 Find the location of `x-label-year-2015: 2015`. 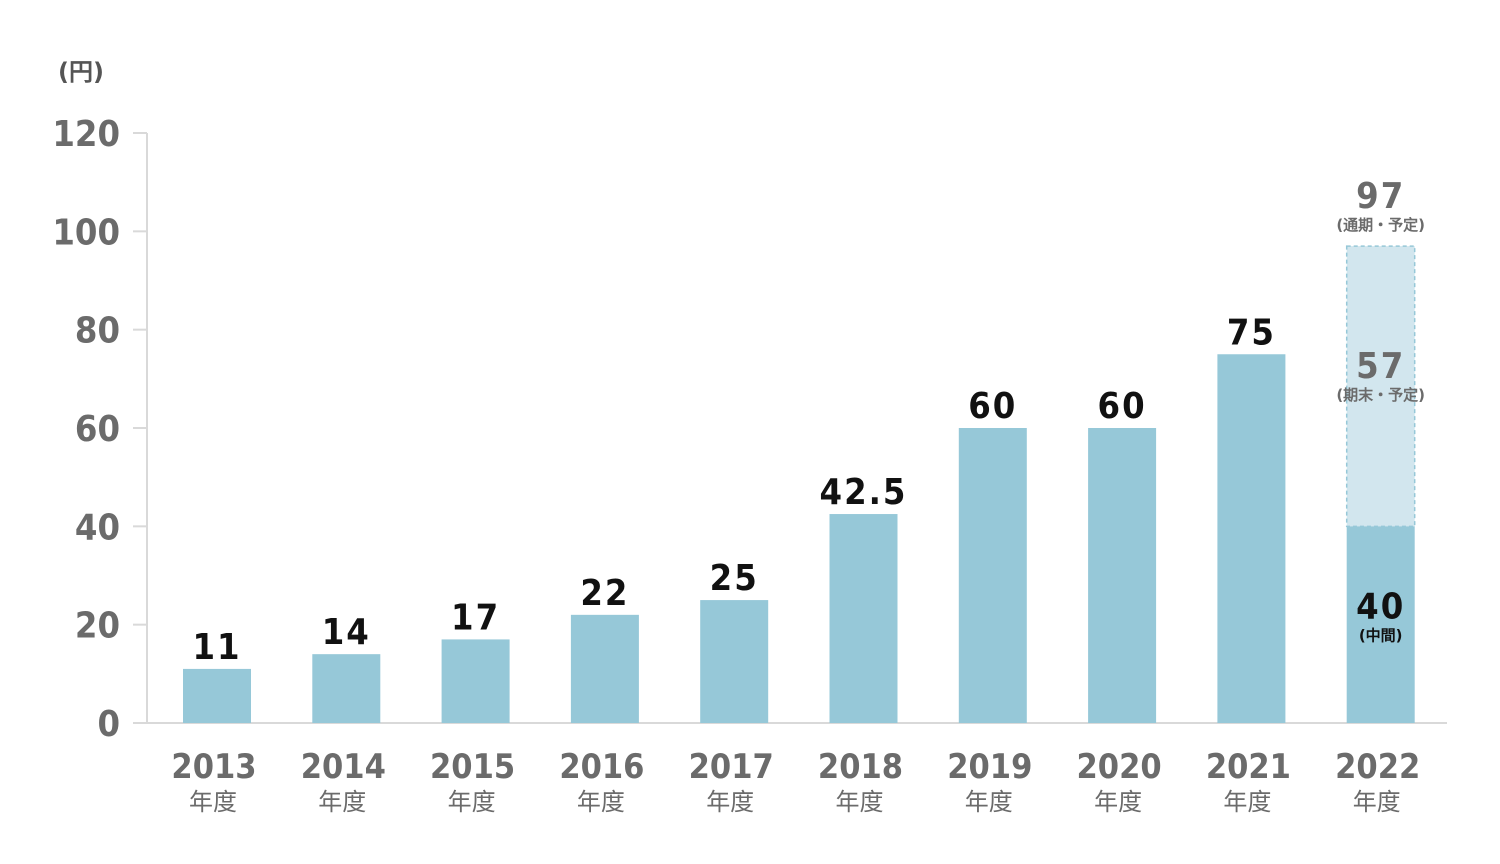

x-label-year-2015: 2015 is located at coordinates (472, 767).